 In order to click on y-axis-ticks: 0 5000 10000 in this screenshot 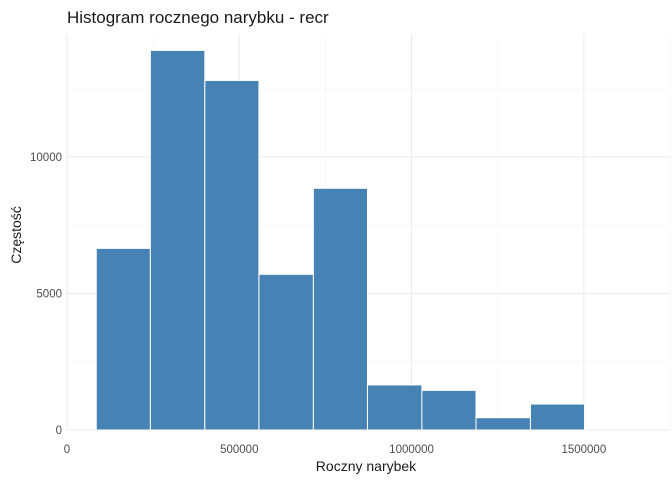, I will do `click(46, 294)`.